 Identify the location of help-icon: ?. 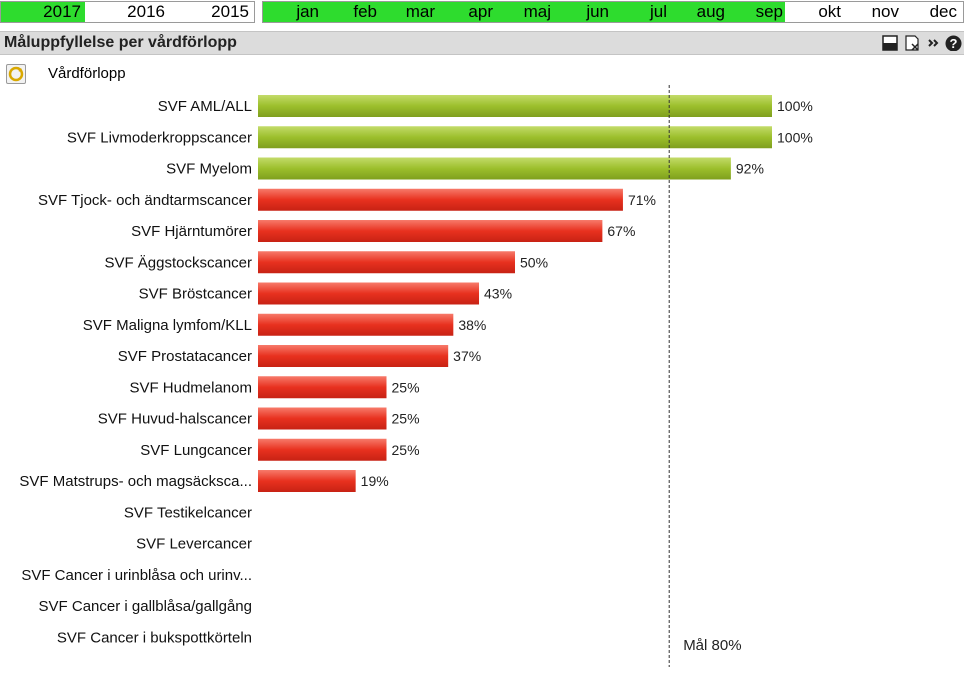
(953, 43).